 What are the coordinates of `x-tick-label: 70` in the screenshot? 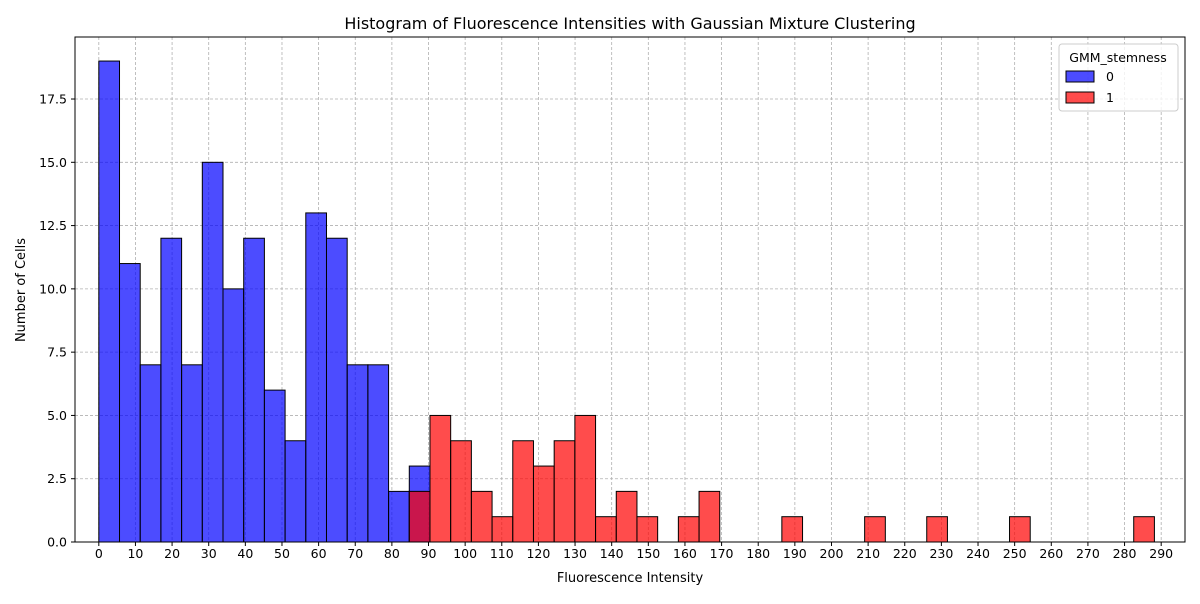 It's located at (355, 553).